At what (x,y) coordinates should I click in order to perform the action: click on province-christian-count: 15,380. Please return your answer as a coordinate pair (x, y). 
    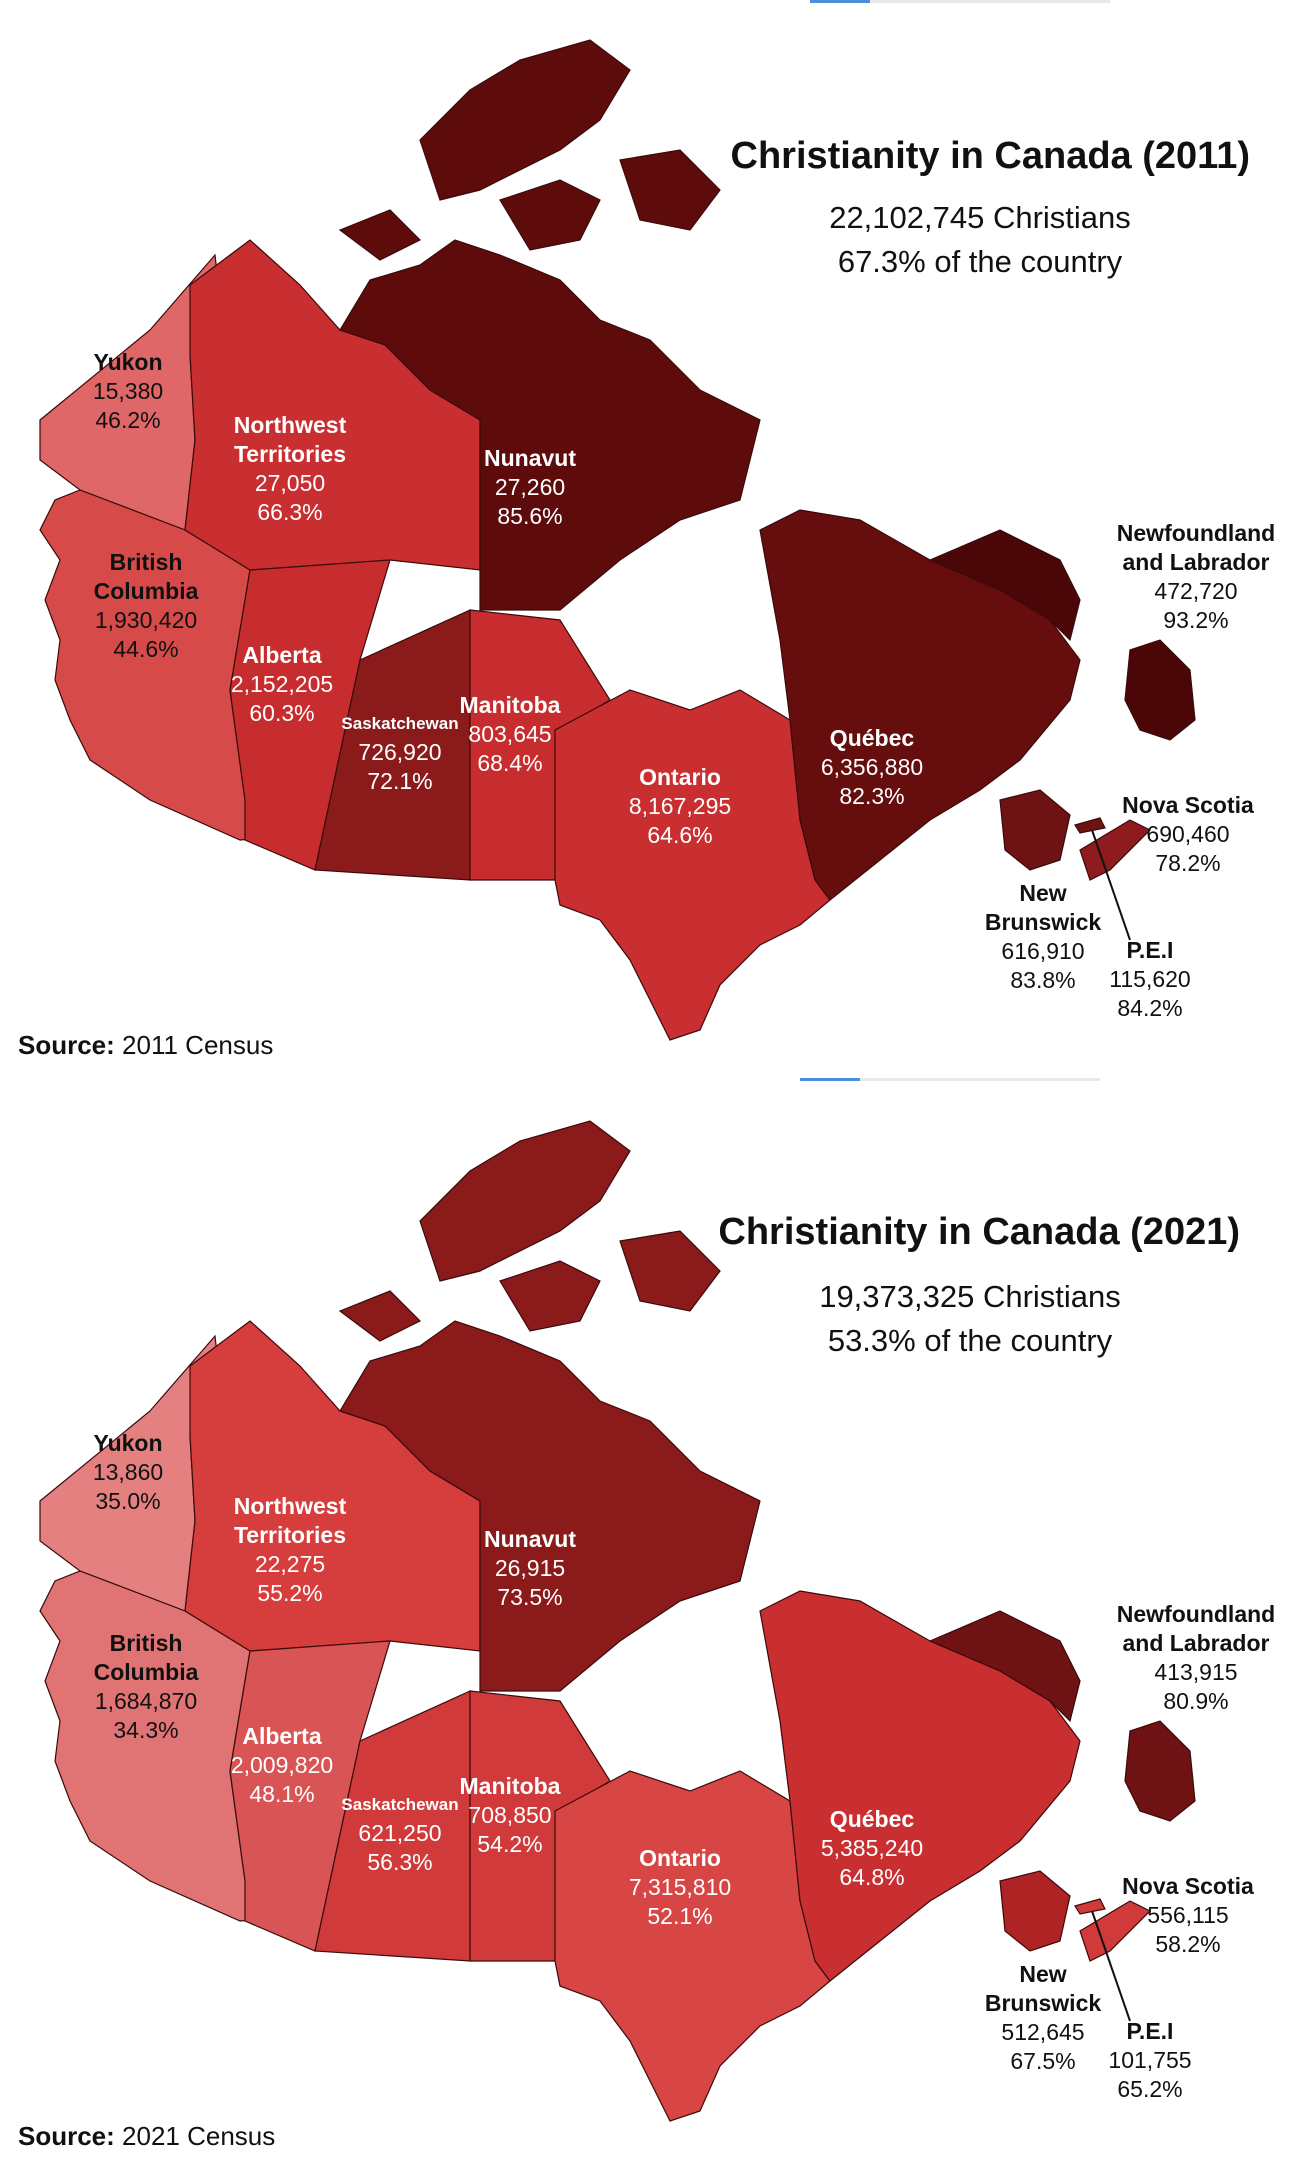
    Looking at the image, I should click on (128, 391).